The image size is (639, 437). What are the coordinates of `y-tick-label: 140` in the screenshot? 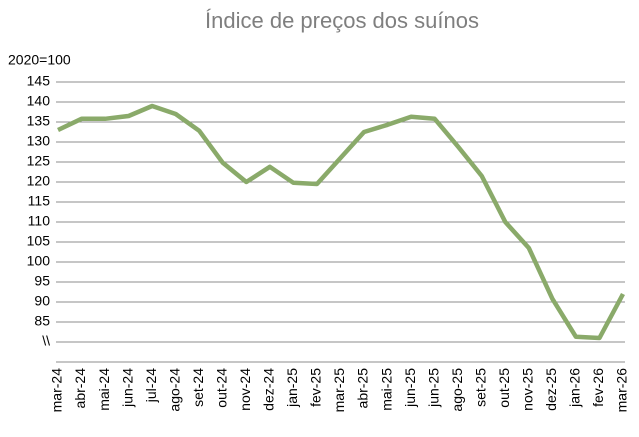 It's located at (39, 101).